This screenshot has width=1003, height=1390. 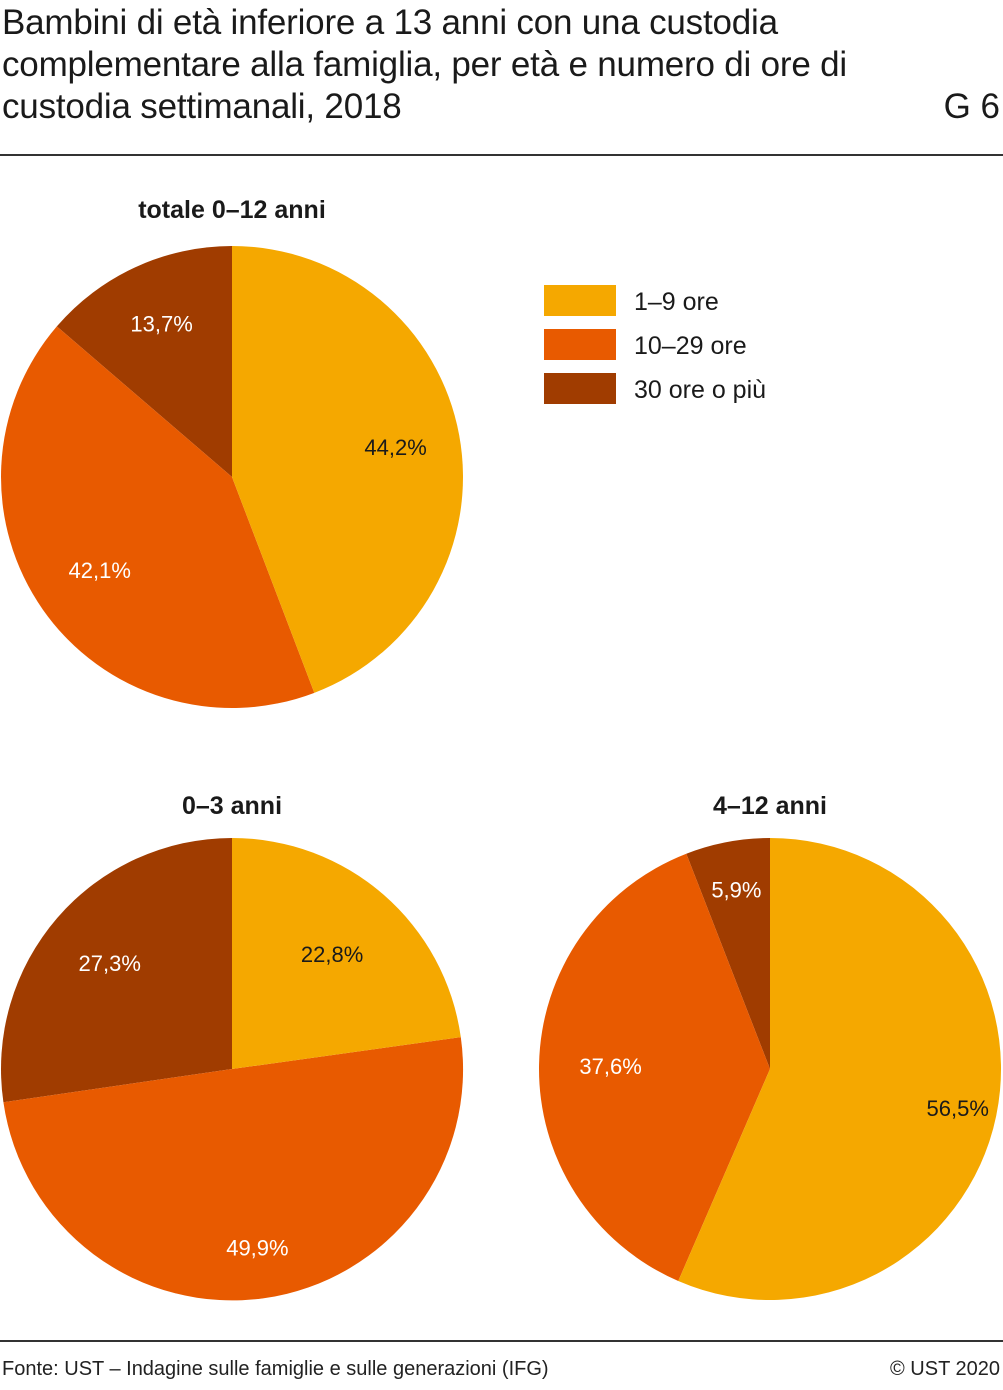 What do you see at coordinates (580, 388) in the screenshot?
I see `legend-swatch-30-plus` at bounding box center [580, 388].